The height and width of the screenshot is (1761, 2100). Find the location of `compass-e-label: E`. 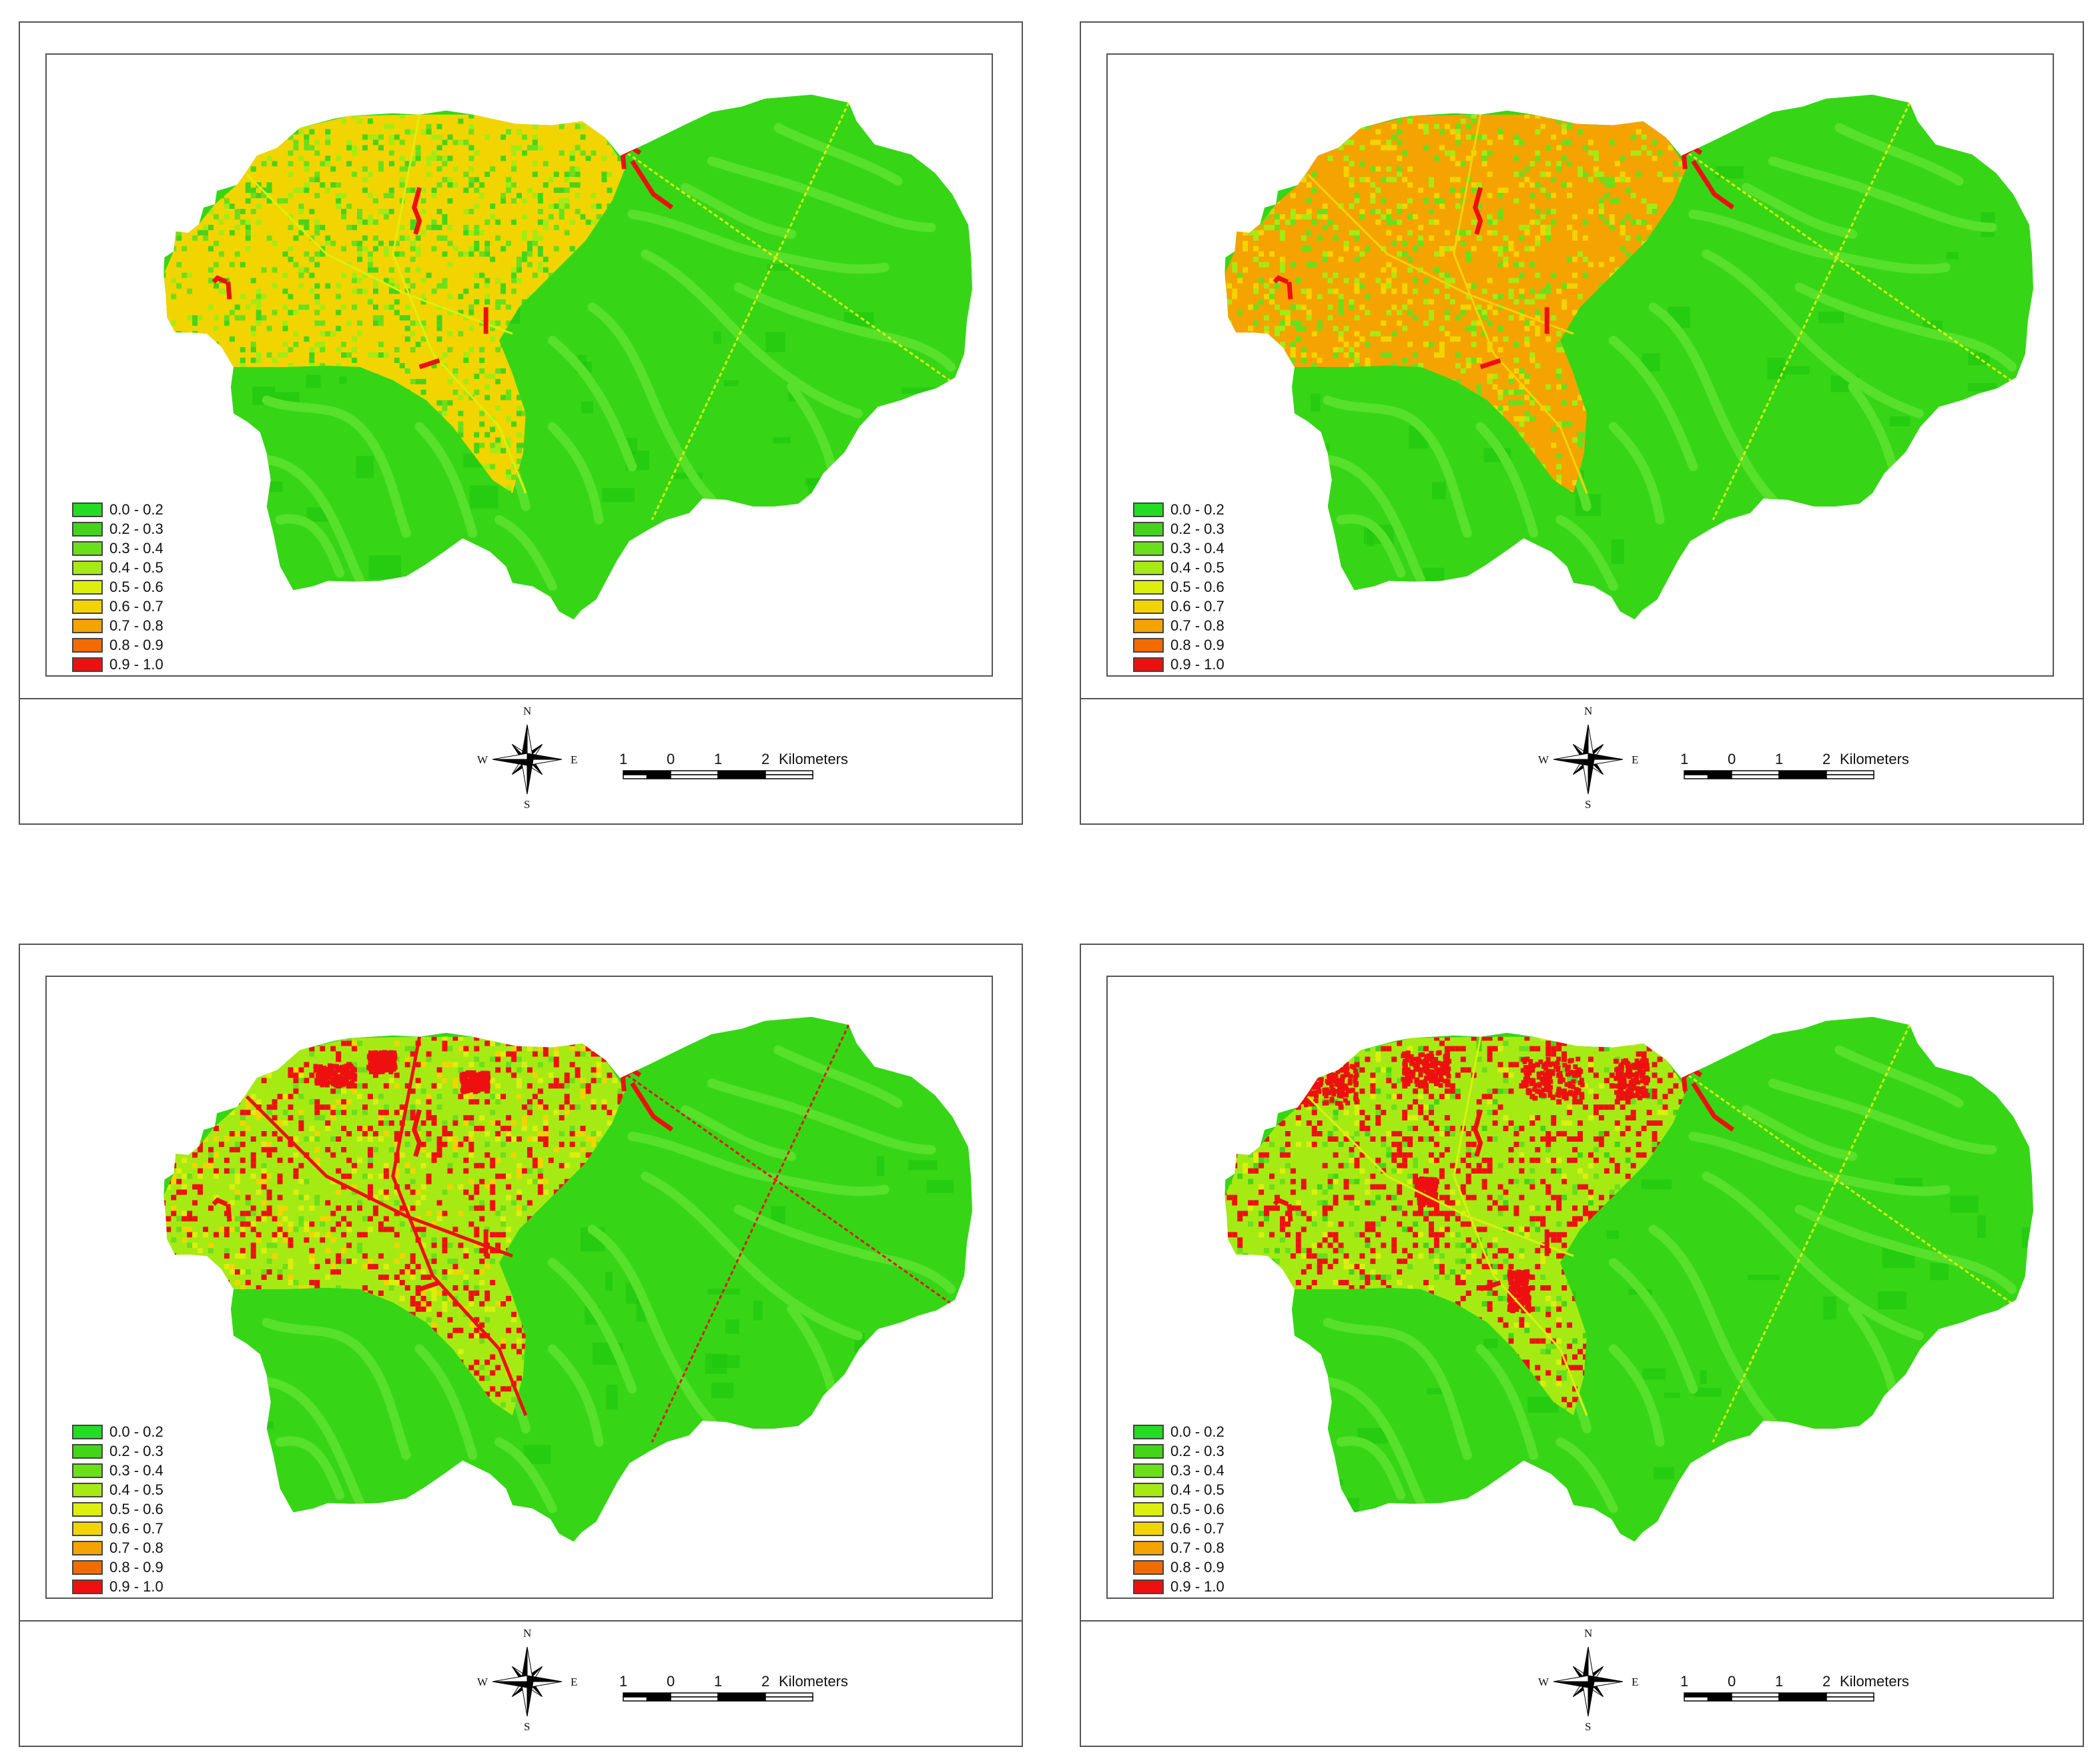

compass-e-label: E is located at coordinates (1636, 1682).